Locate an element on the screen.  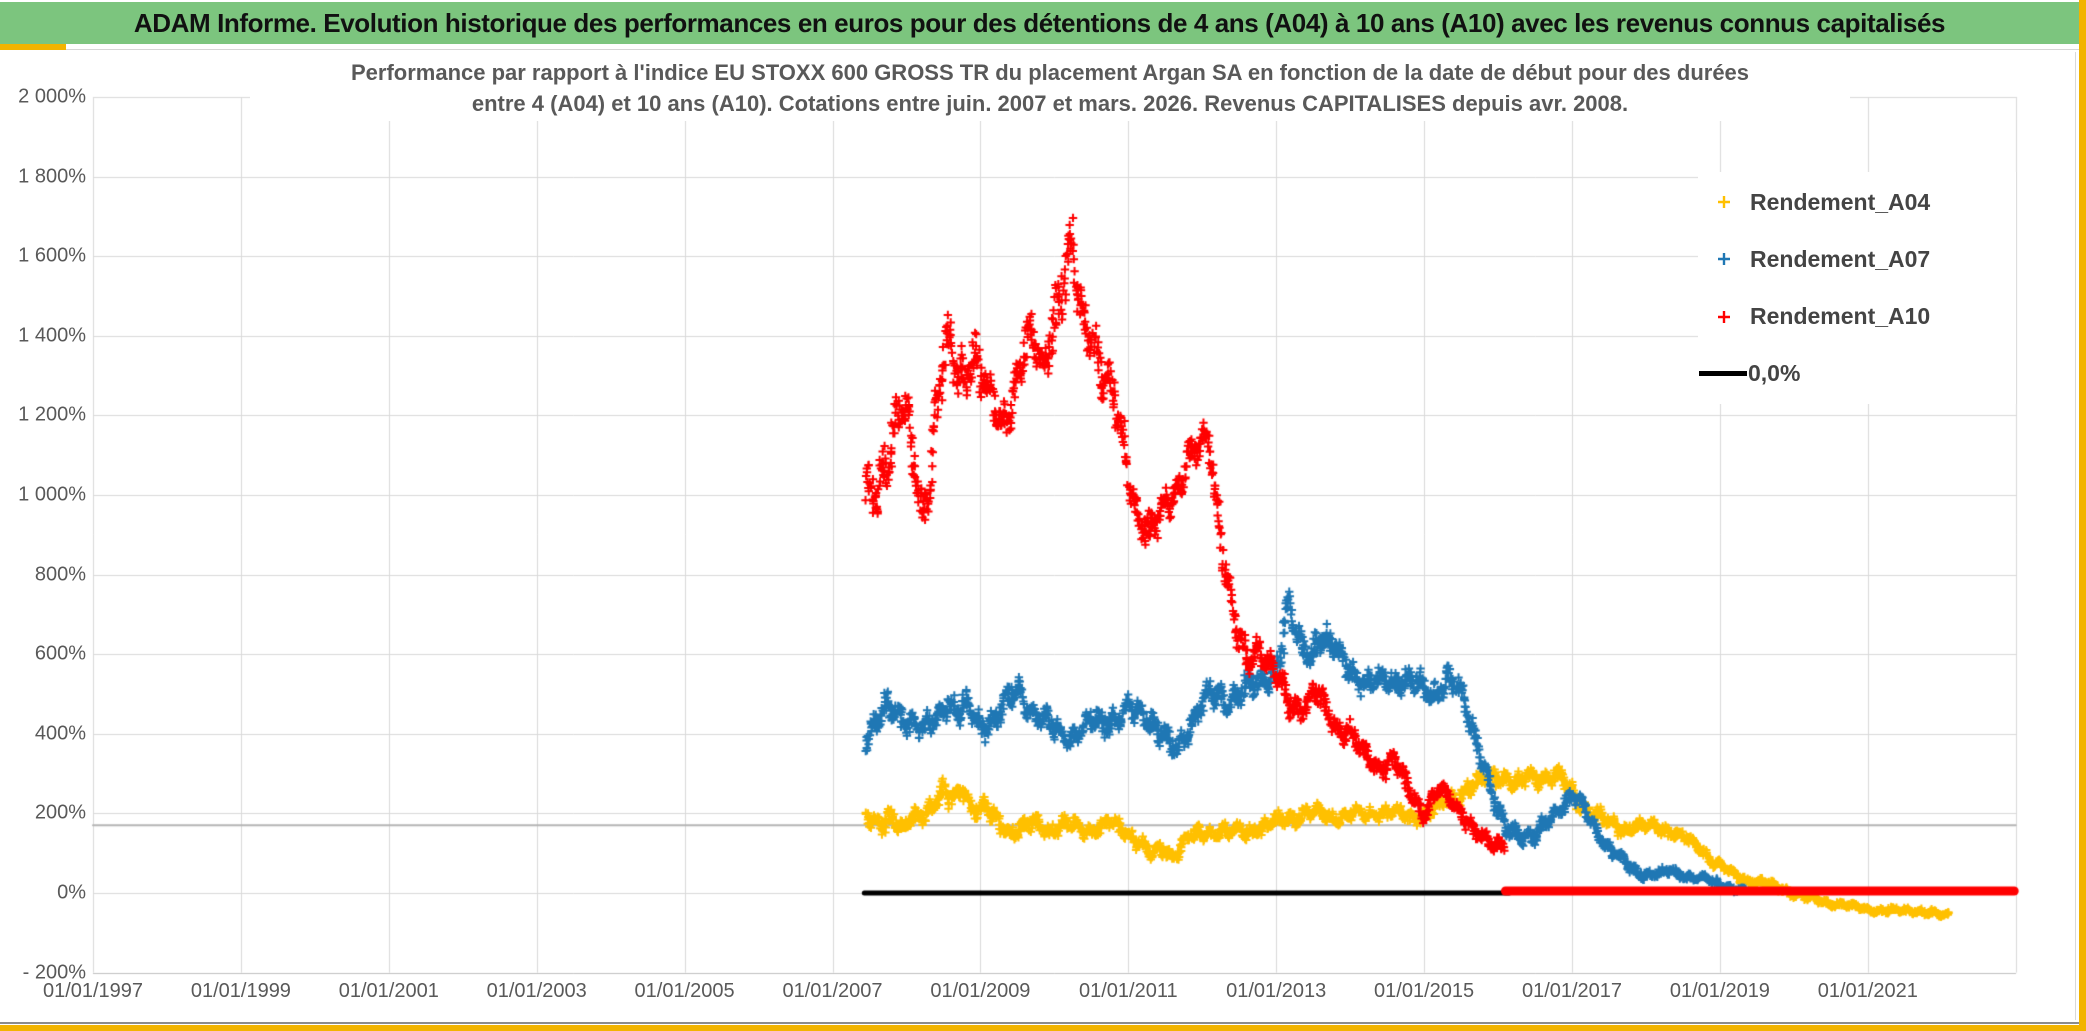
x-axis-label: 01/01/1999 is located at coordinates (240, 991).